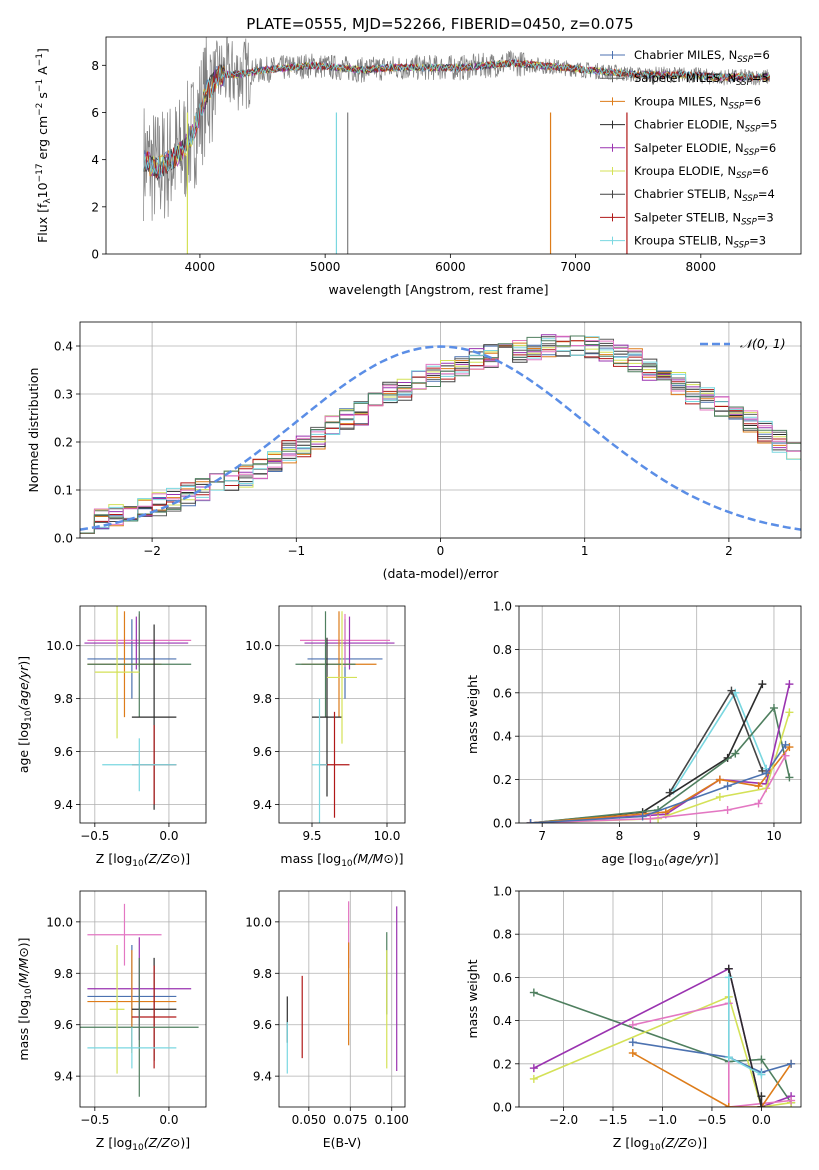  I want to click on legend-label: Salpeter STELIB, NSSP=3, so click(704, 218).